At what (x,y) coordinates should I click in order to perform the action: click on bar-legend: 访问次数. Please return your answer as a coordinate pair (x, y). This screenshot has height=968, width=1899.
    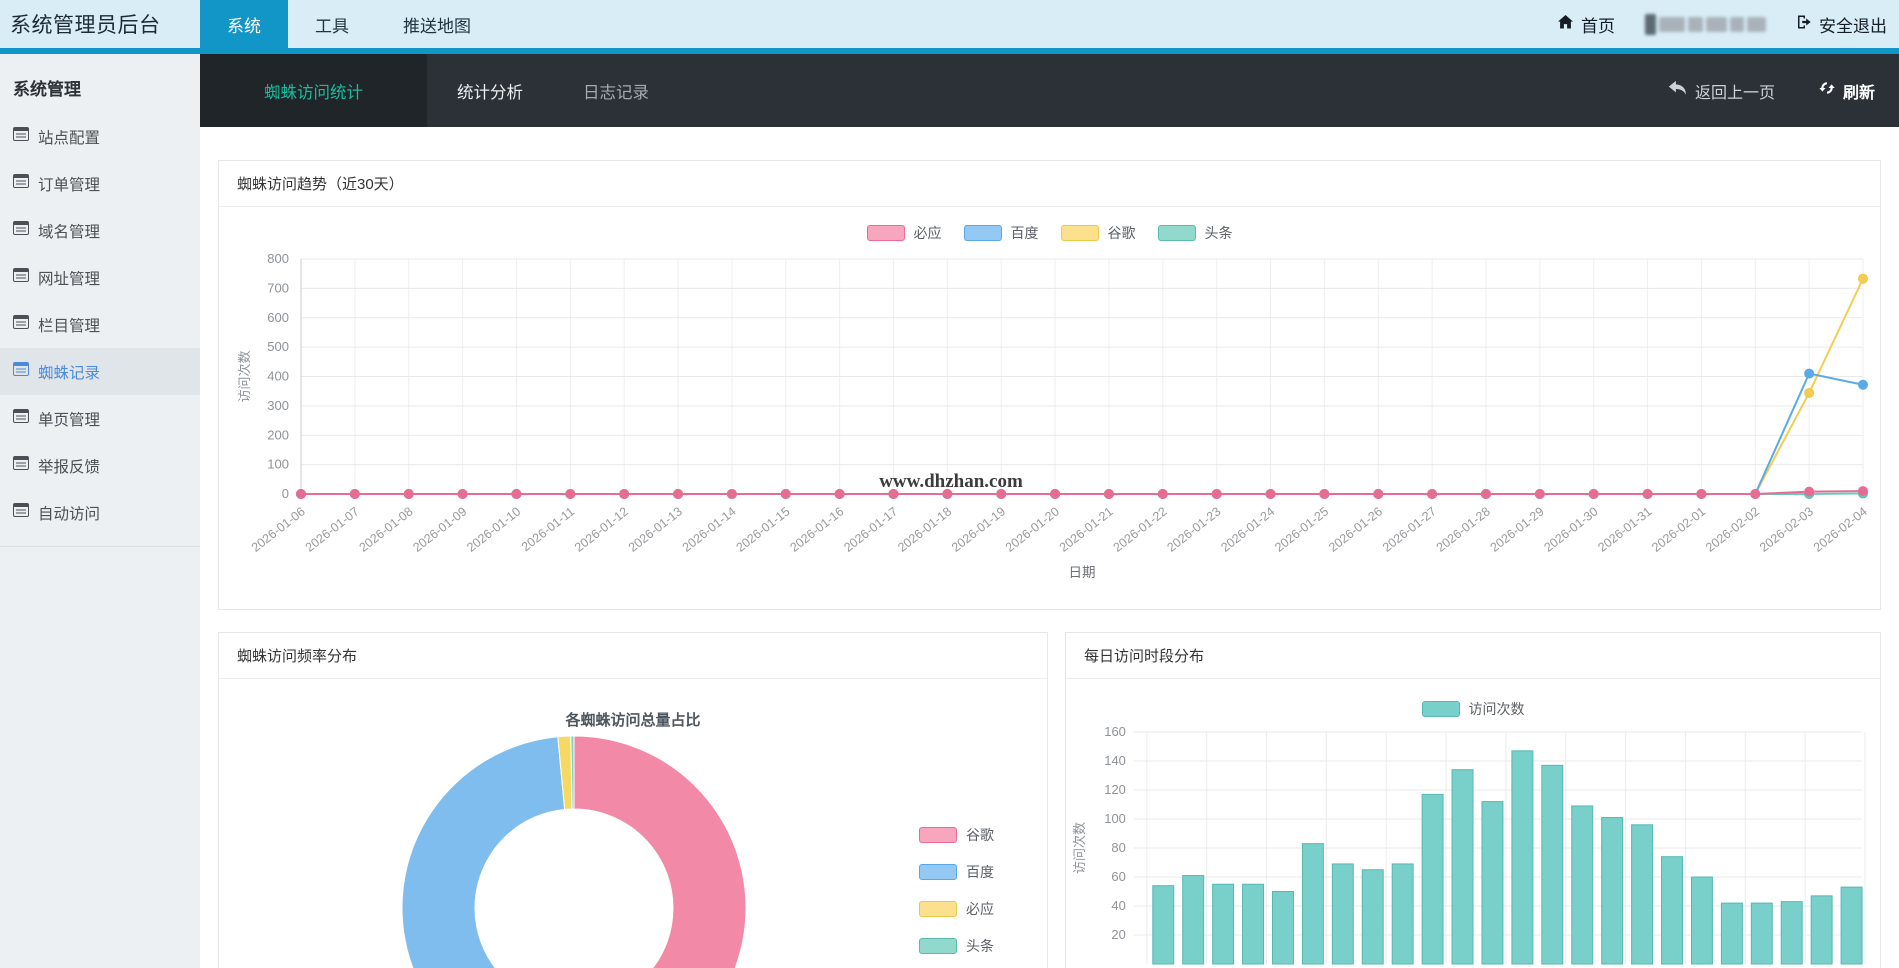
    Looking at the image, I should click on (1473, 709).